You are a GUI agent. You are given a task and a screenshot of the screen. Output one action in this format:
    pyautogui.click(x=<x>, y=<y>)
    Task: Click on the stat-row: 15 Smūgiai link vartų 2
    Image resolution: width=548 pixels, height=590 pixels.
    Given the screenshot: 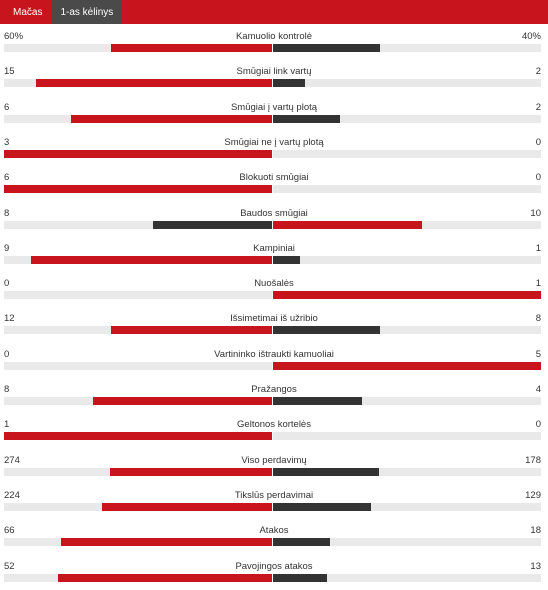 What is the action you would take?
    pyautogui.click(x=274, y=79)
    